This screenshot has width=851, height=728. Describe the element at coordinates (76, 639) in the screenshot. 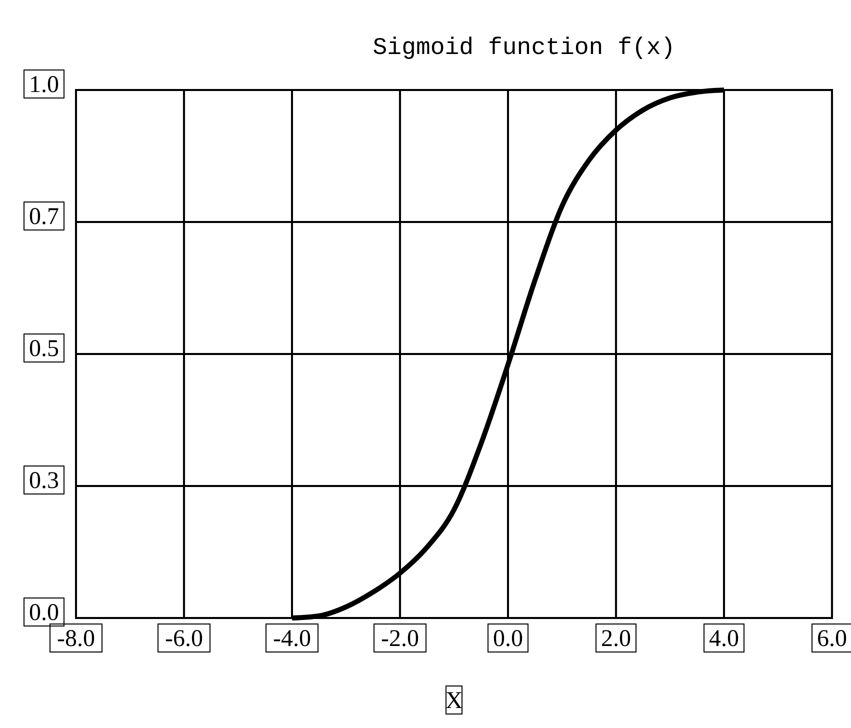

I see `x-tick-label: -8.0` at that location.